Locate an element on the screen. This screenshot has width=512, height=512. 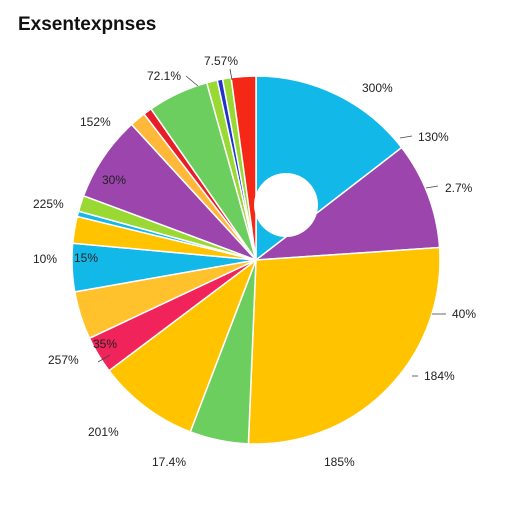
outer-label: 152% is located at coordinates (95, 122).